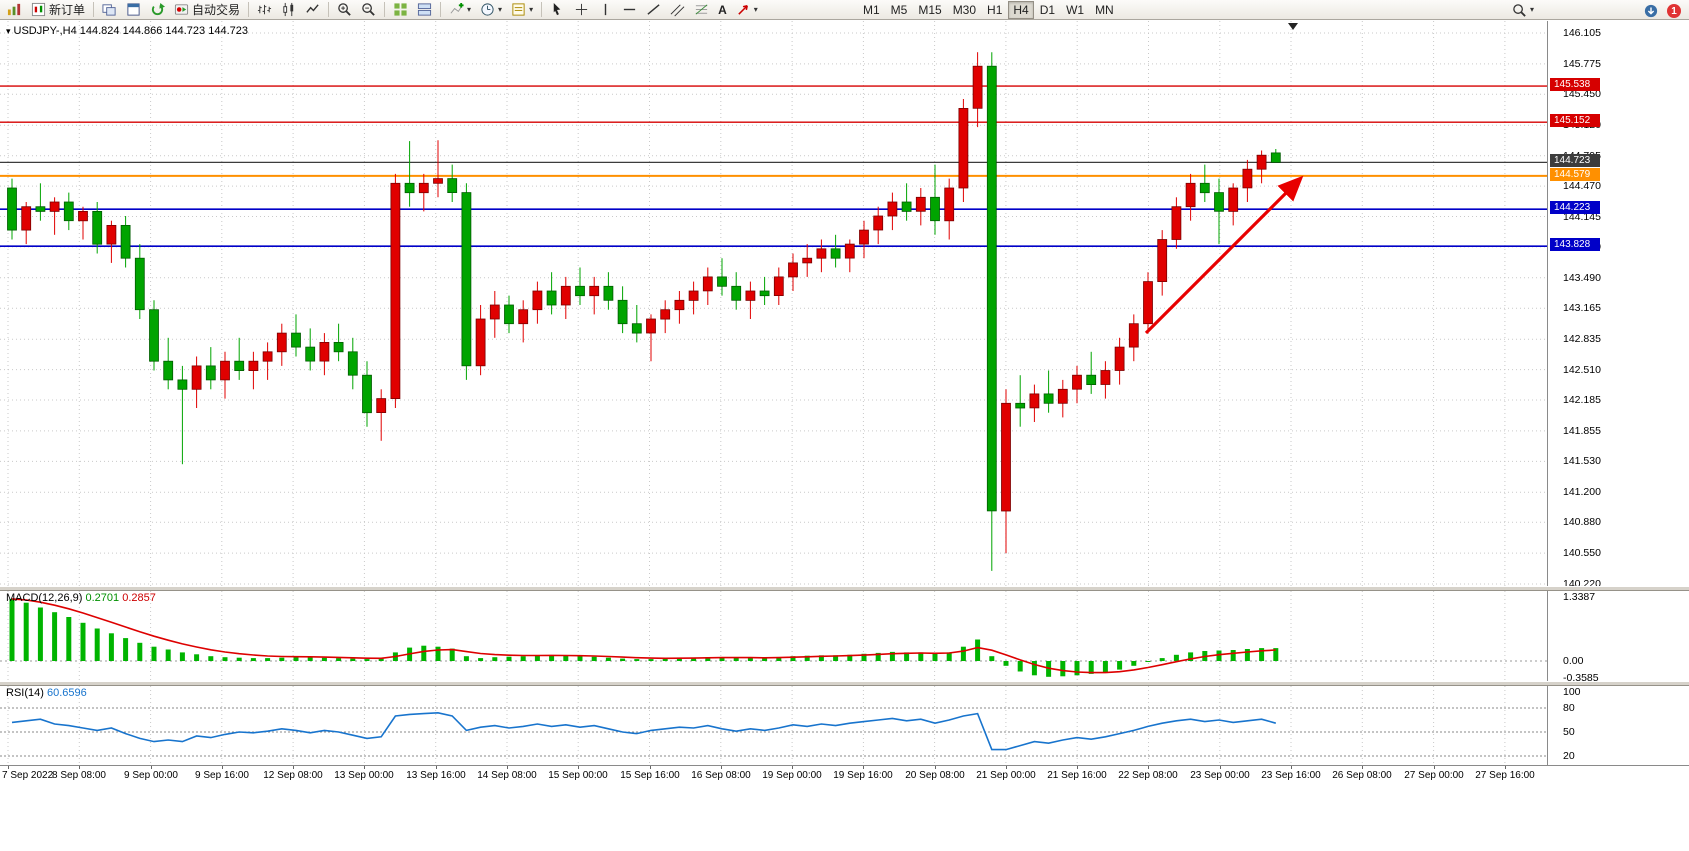 This screenshot has height=851, width=1689. What do you see at coordinates (424, 10) in the screenshot?
I see `arrange-windows-button` at bounding box center [424, 10].